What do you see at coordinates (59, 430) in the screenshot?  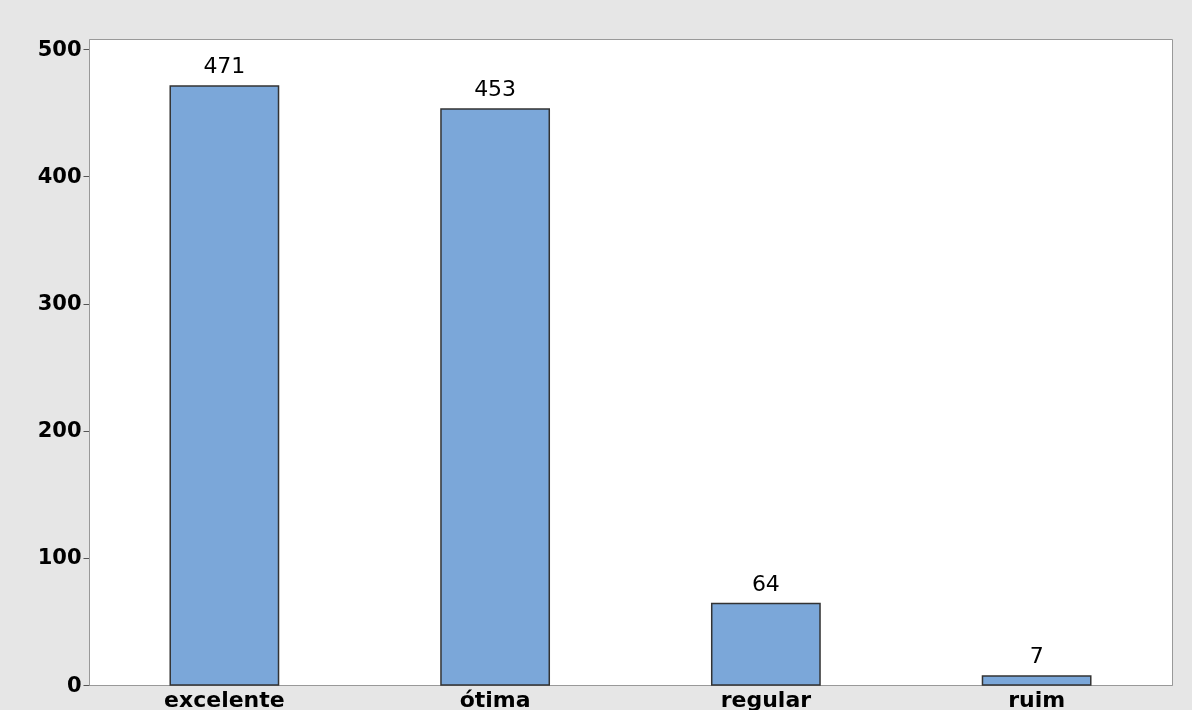 I see `y-tick-label: 200` at bounding box center [59, 430].